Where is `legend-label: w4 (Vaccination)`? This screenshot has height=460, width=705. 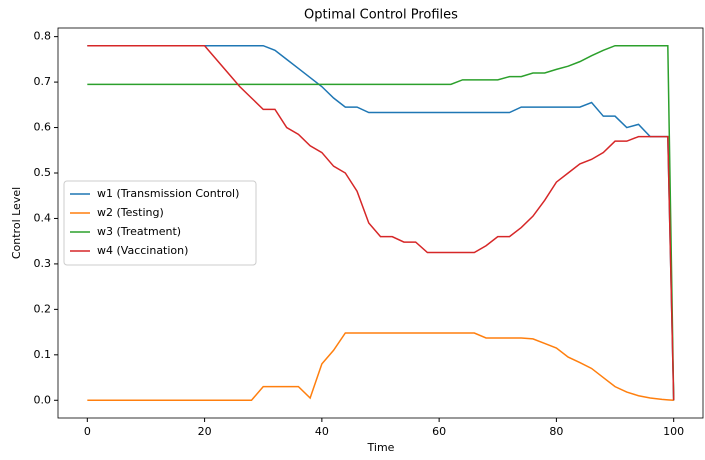 legend-label: w4 (Vaccination) is located at coordinates (142, 250).